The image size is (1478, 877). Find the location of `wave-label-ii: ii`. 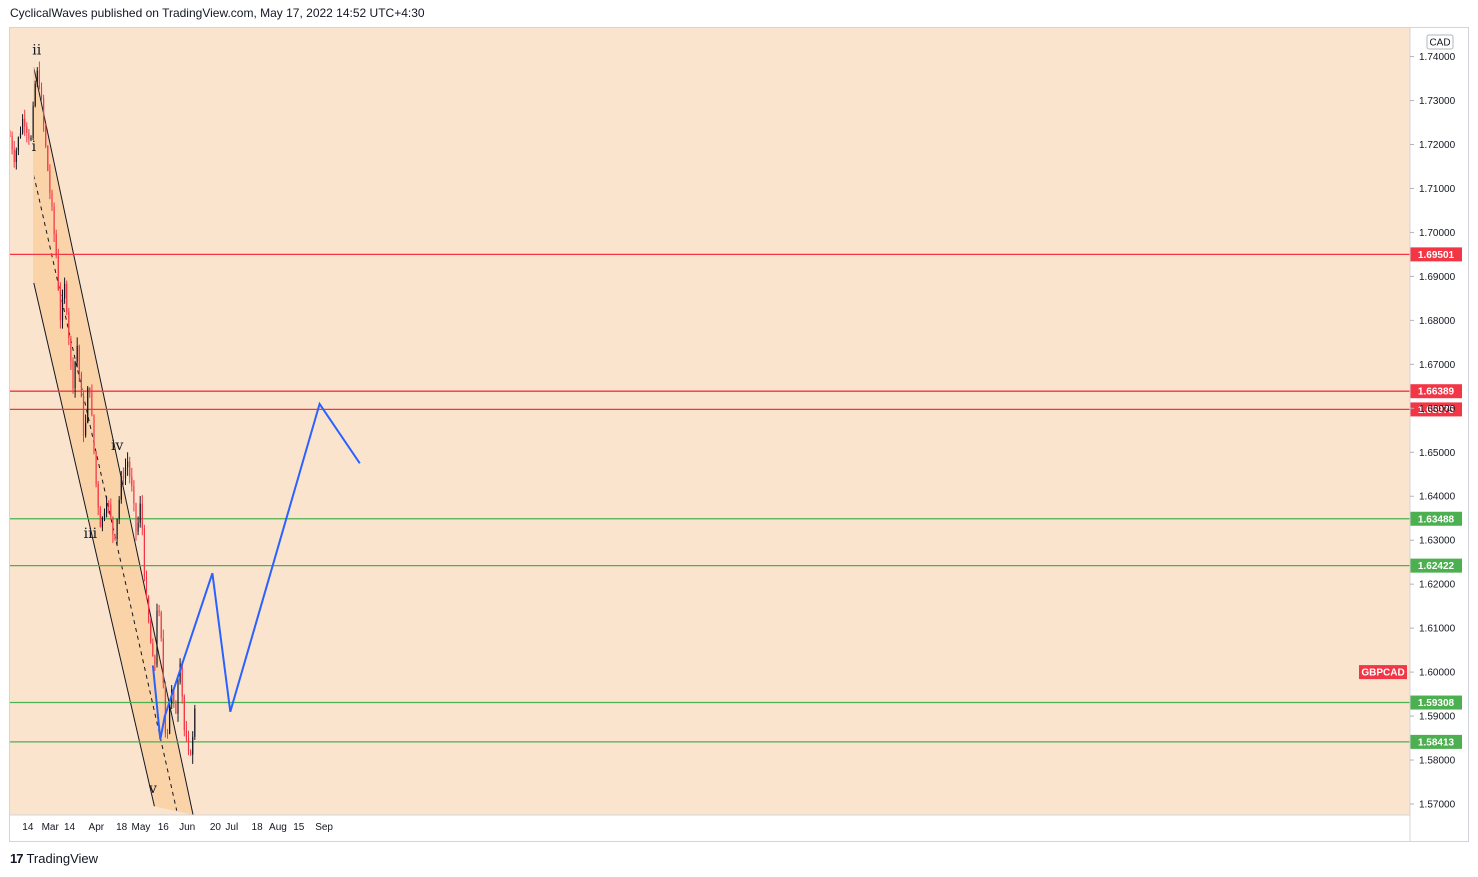

wave-label-ii: ii is located at coordinates (36, 50).